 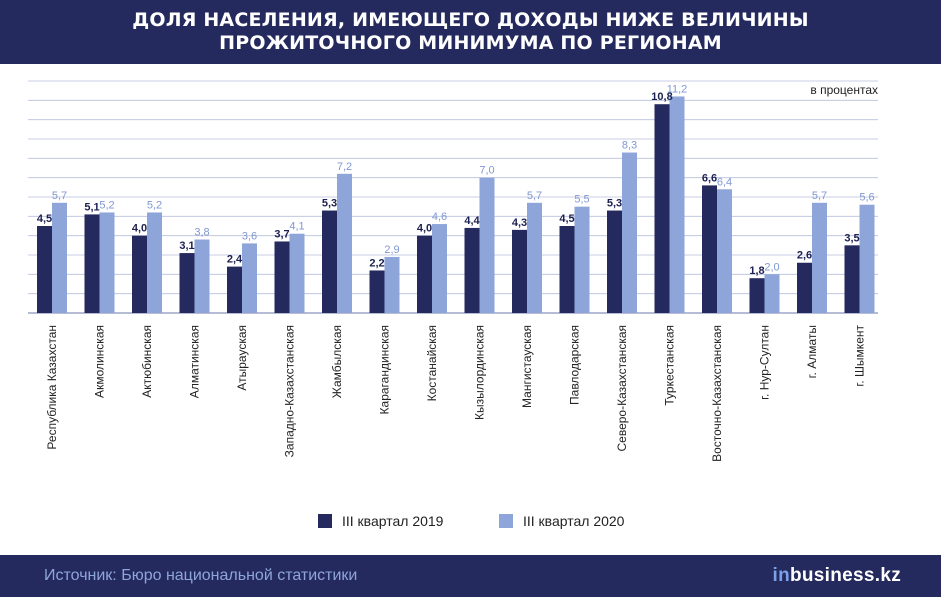 What do you see at coordinates (344, 167) in the screenshot?
I see `value-label-2020: 7,2` at bounding box center [344, 167].